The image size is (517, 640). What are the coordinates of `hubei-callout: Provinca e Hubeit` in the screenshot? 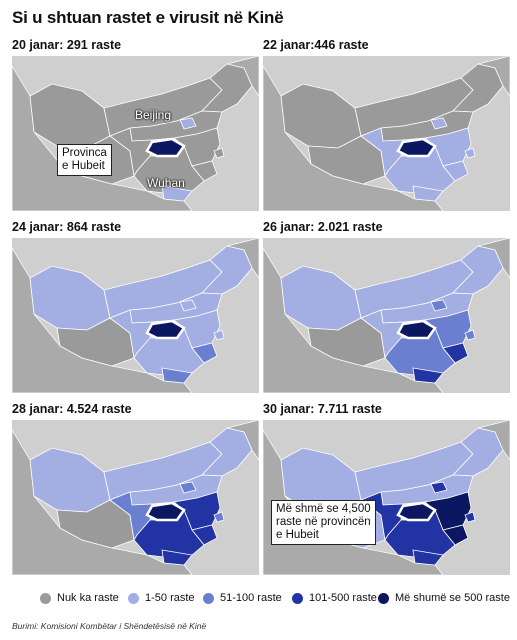 It's located at (84, 160).